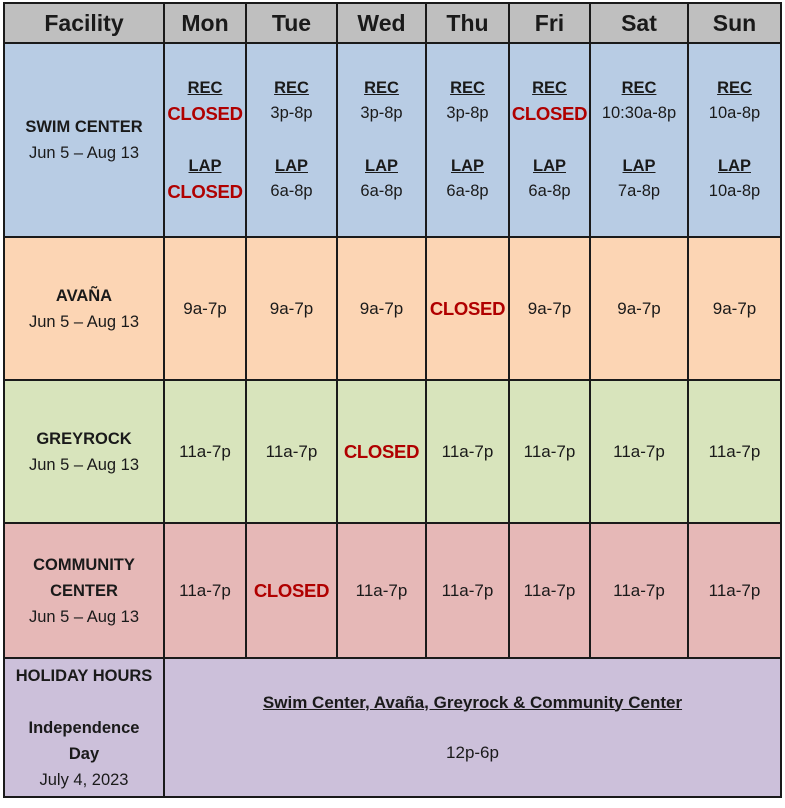 This screenshot has height=808, width=785. What do you see at coordinates (734, 113) in the screenshot?
I see `rec-hours: 10a-8p` at bounding box center [734, 113].